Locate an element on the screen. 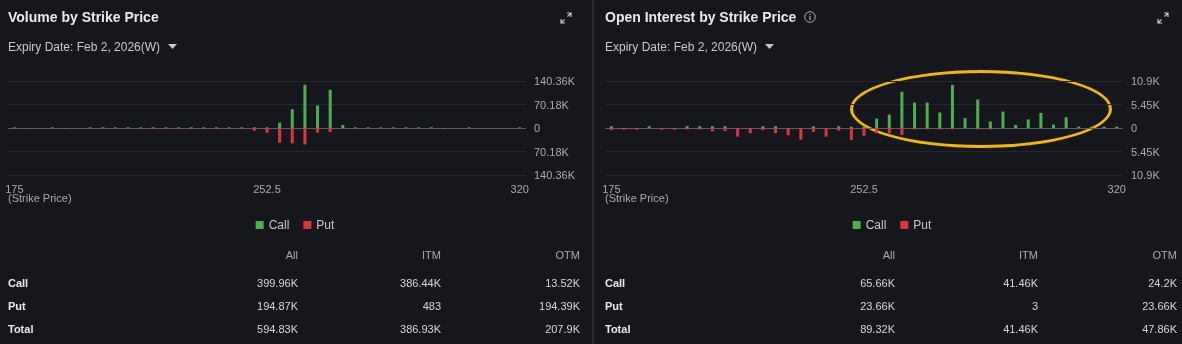  text: 89.32K is located at coordinates (877, 329).